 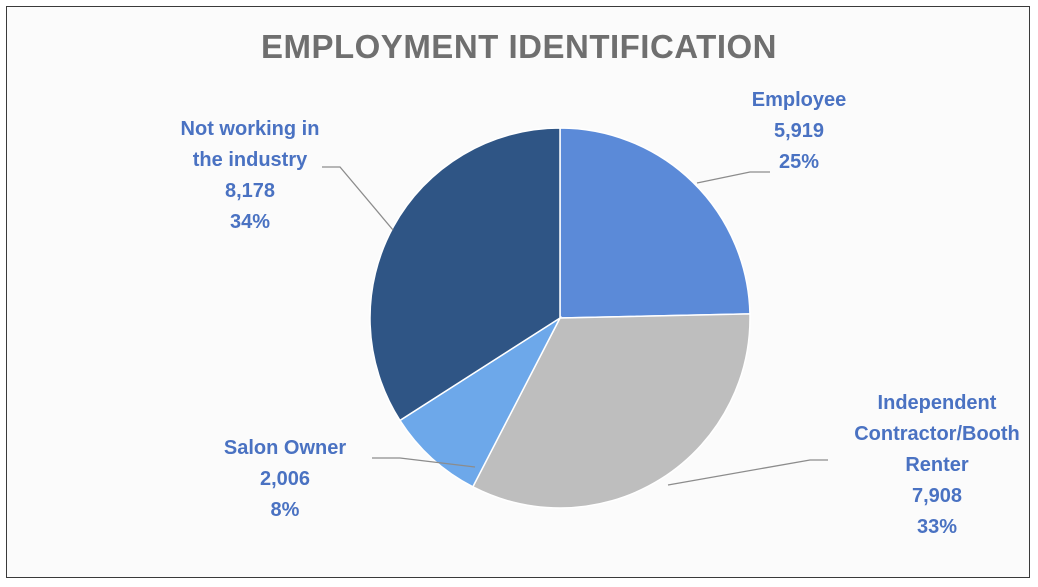 What do you see at coordinates (611, 411) in the screenshot?
I see `pie-slice-independent-contractor` at bounding box center [611, 411].